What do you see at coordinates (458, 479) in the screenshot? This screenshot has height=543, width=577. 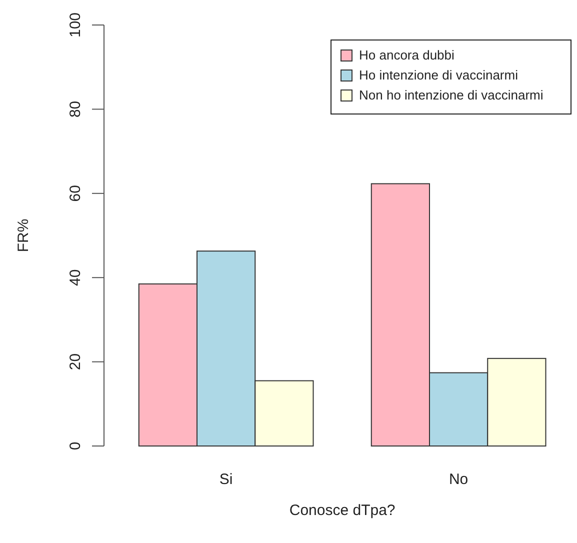 I see `x-tick-label: No` at bounding box center [458, 479].